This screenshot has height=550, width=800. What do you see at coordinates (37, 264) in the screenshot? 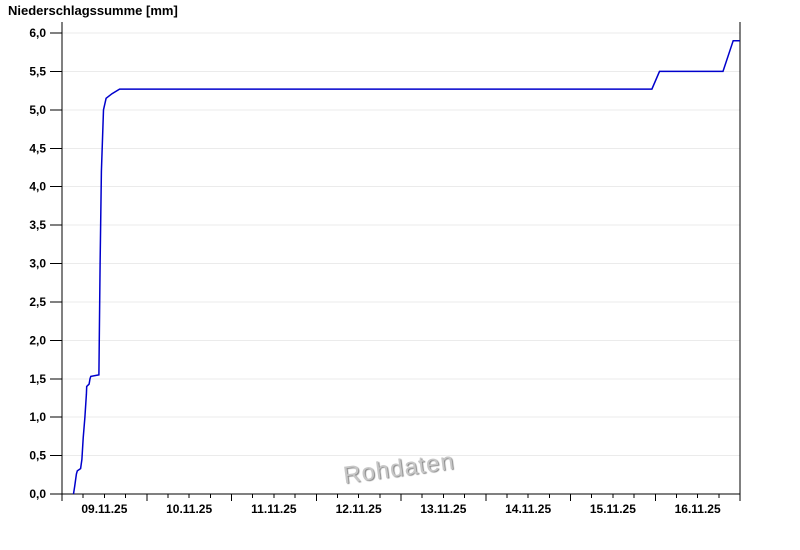
I see `y-tick-label: 3,0` at bounding box center [37, 264].